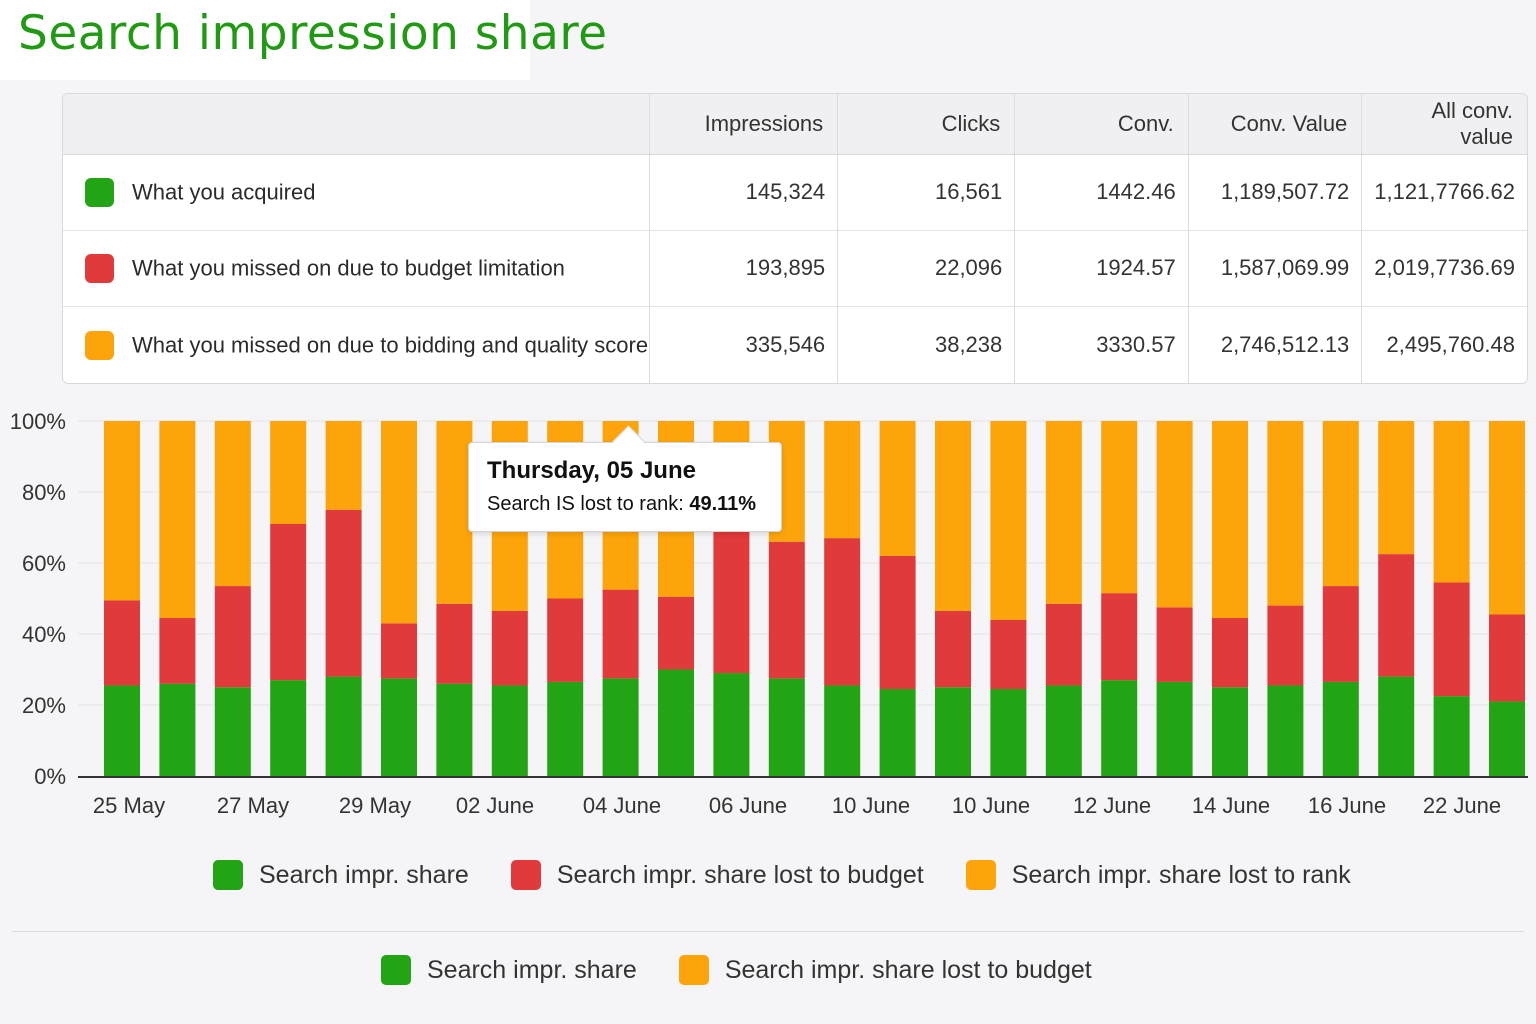 This screenshot has height=1024, width=1536. What do you see at coordinates (622, 504) in the screenshot?
I see `tooltip-line: Search IS lost to rank: 49.11%` at bounding box center [622, 504].